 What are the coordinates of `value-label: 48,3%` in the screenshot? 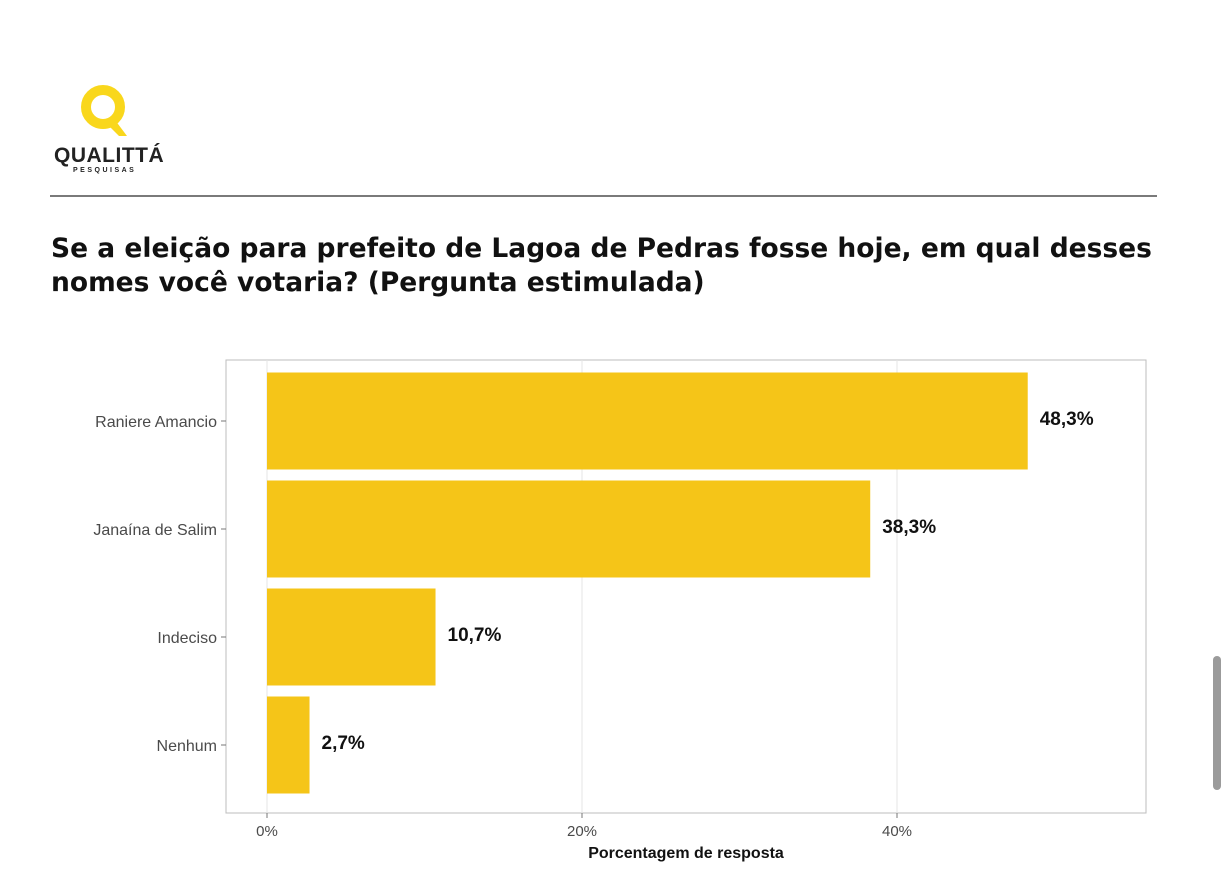 It's located at (1067, 419).